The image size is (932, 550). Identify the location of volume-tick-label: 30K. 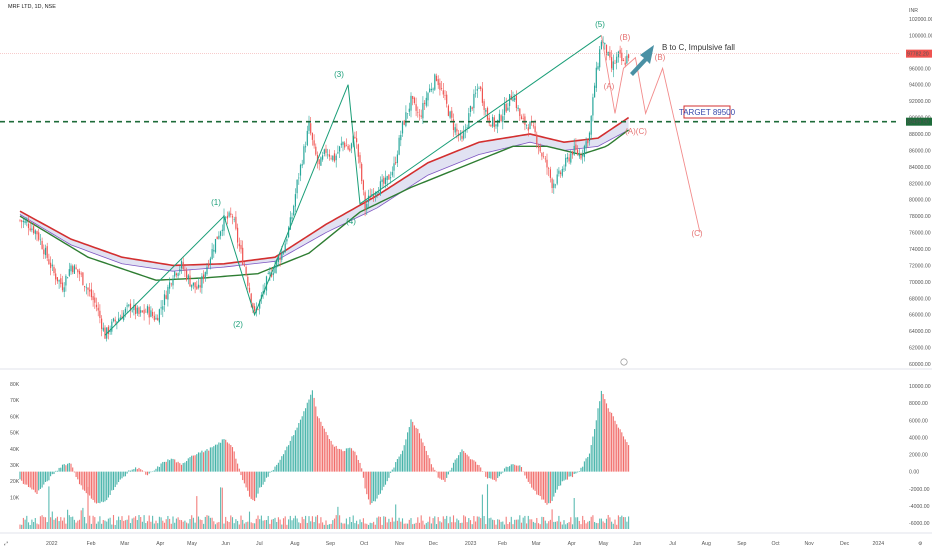
(15, 466).